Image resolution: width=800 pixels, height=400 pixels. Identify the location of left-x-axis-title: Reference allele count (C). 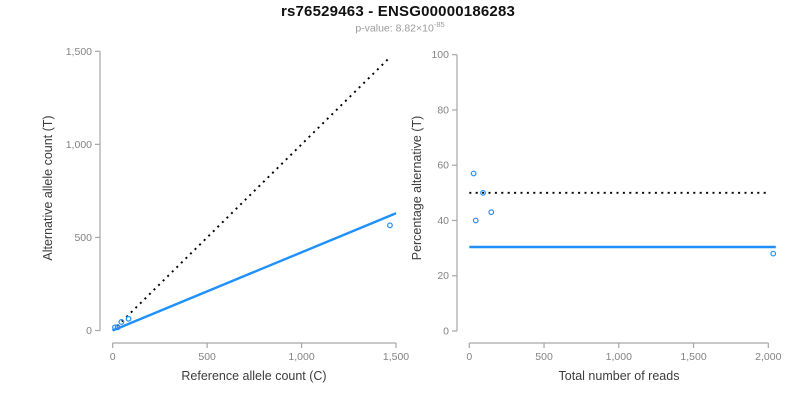
(254, 376).